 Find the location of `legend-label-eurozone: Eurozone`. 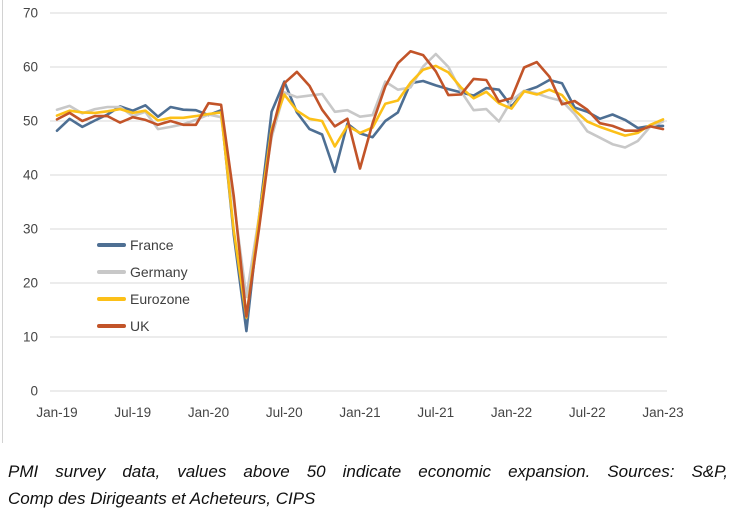

legend-label-eurozone: Eurozone is located at coordinates (160, 299).